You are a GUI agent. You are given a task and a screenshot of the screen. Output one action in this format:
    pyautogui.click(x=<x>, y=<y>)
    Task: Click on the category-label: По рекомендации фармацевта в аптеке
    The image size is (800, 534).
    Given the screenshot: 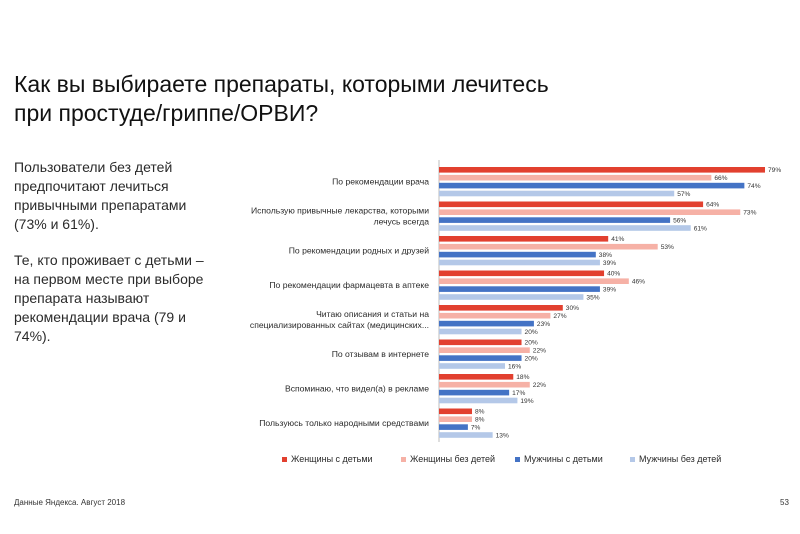 What is the action you would take?
    pyautogui.click(x=349, y=285)
    